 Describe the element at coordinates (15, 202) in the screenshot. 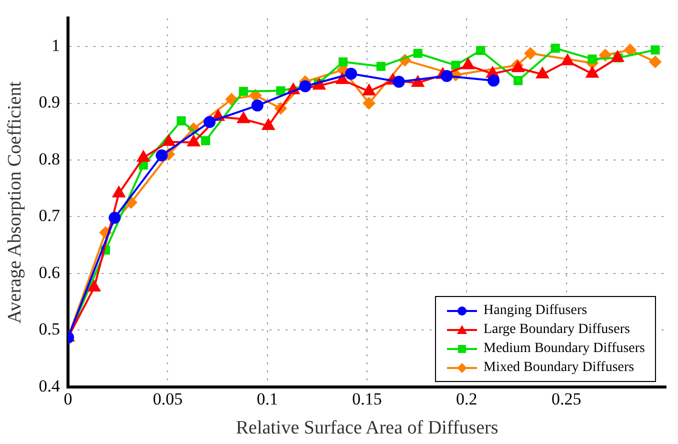

I see `y-axis-title: Average Absorption Coefficient` at that location.